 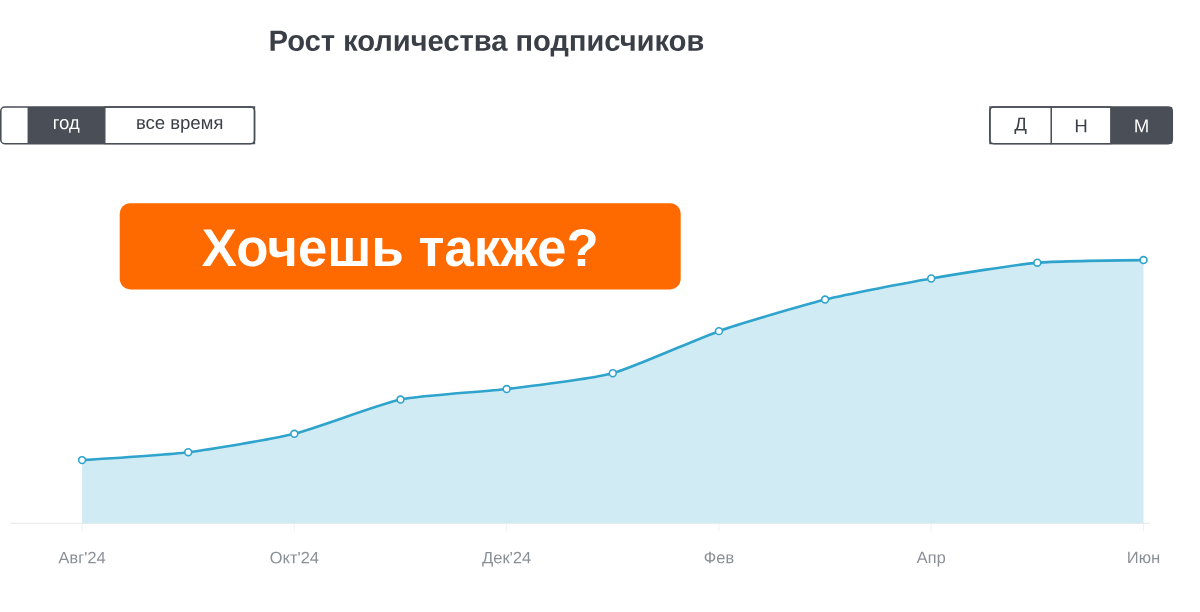 What do you see at coordinates (1144, 557) in the screenshot?
I see `x-tick-label: Июн` at bounding box center [1144, 557].